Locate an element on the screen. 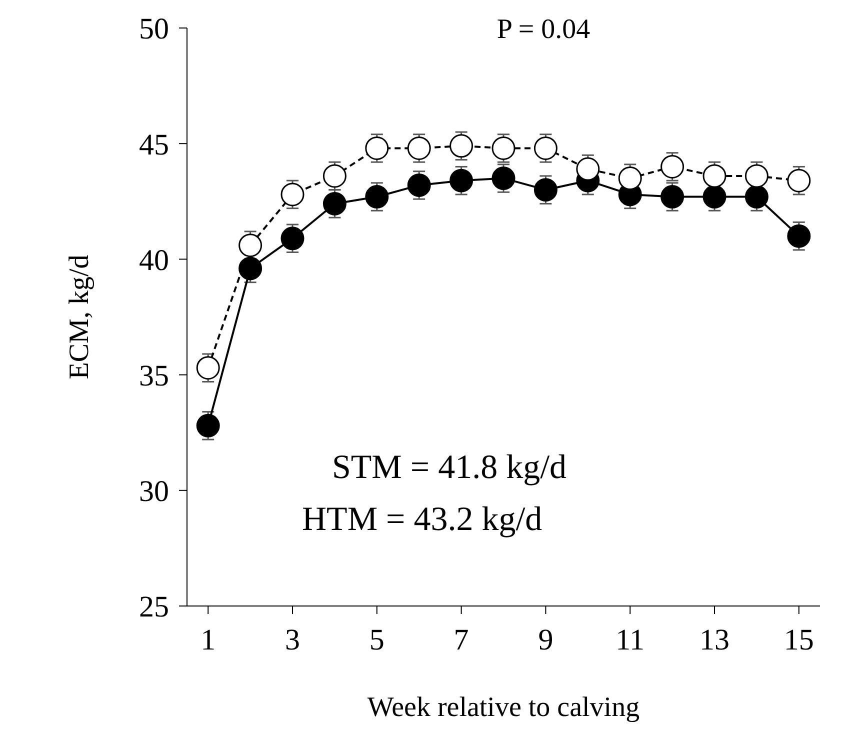 The width and height of the screenshot is (848, 745). y-axis-title: ECM, kg/d is located at coordinates (79, 317).